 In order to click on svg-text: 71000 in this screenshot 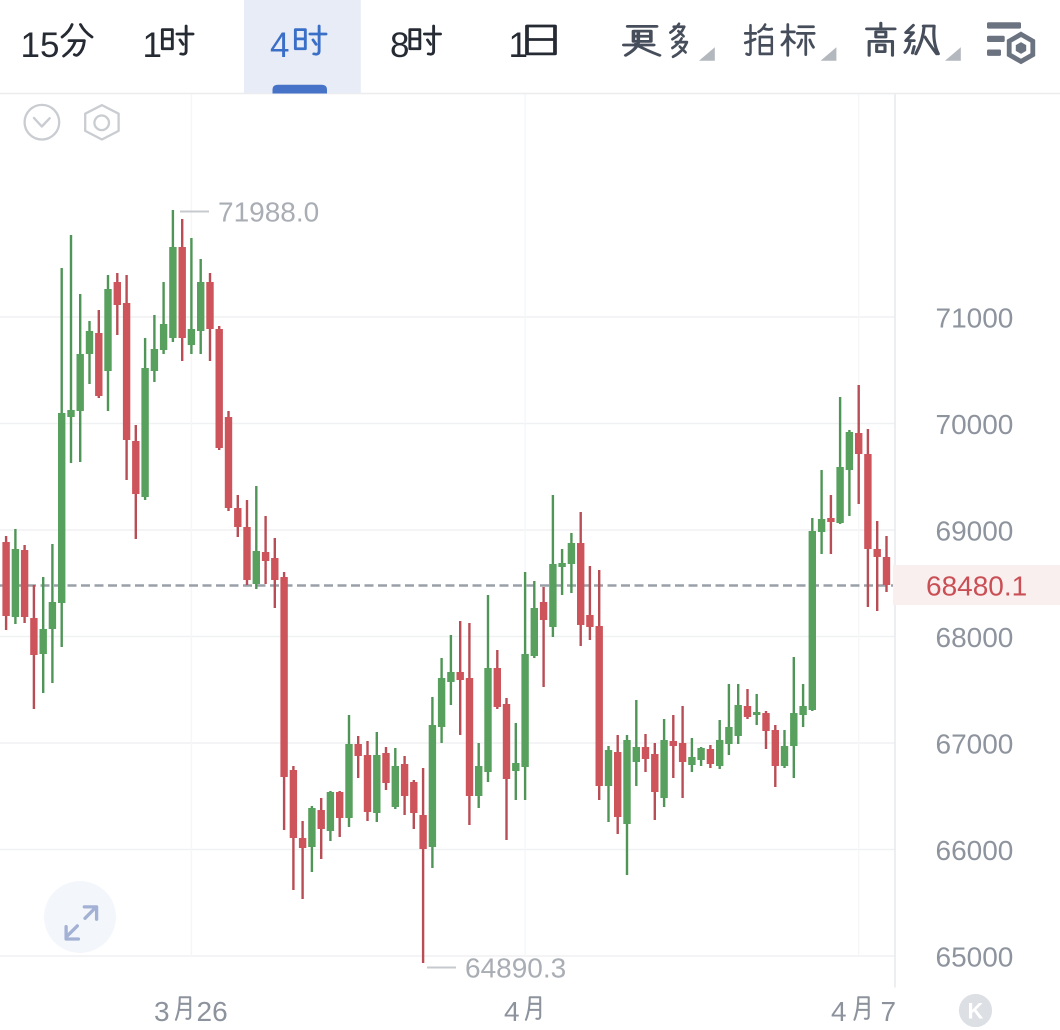, I will do `click(975, 318)`.